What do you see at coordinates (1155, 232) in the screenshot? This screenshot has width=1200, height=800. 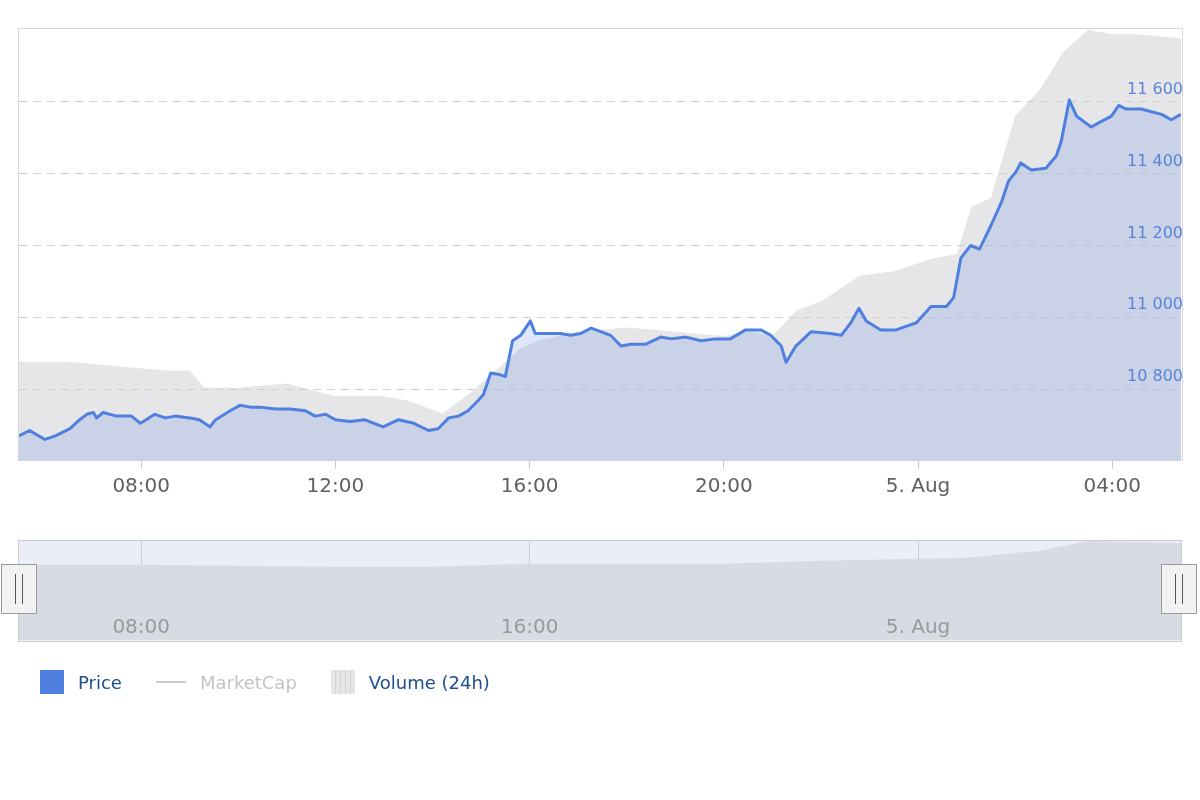 I see `y-tick-label: 11 200` at bounding box center [1155, 232].